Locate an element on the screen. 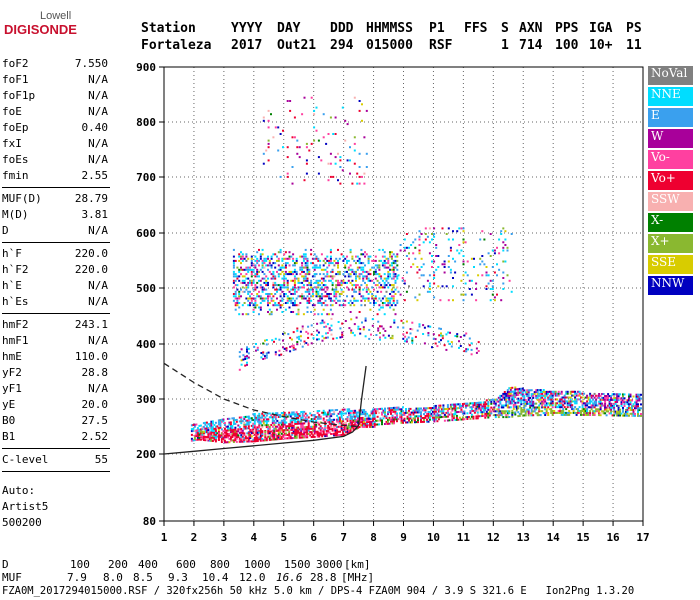 Image resolution: width=700 pixels, height=600 pixels. param-label: h`E is located at coordinates (12, 285).